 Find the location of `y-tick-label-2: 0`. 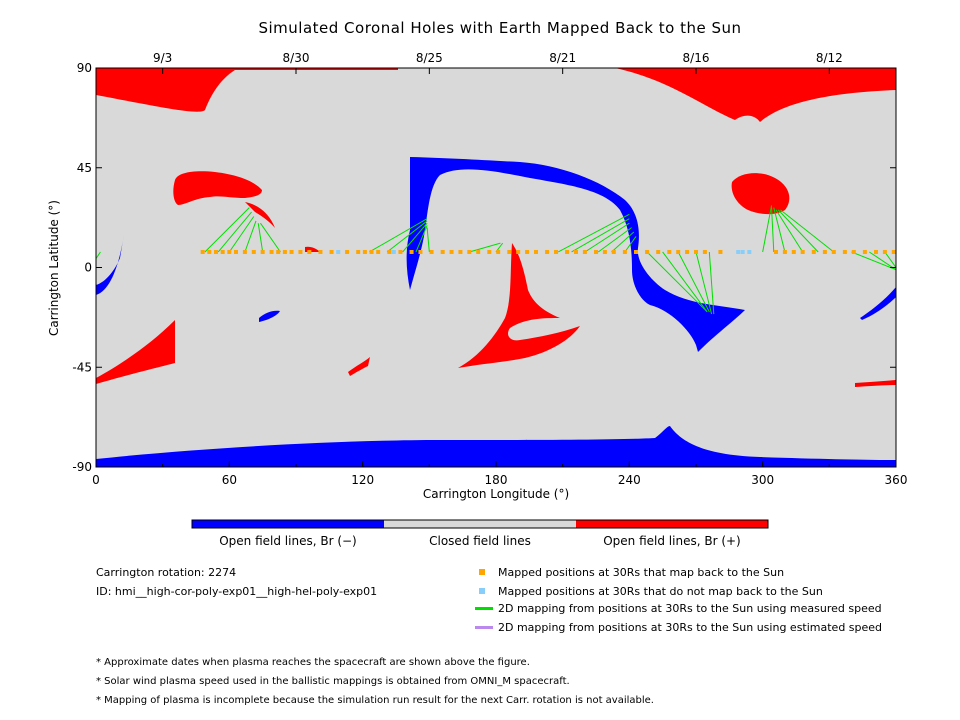

y-tick-label-2: 0 is located at coordinates (88, 268).